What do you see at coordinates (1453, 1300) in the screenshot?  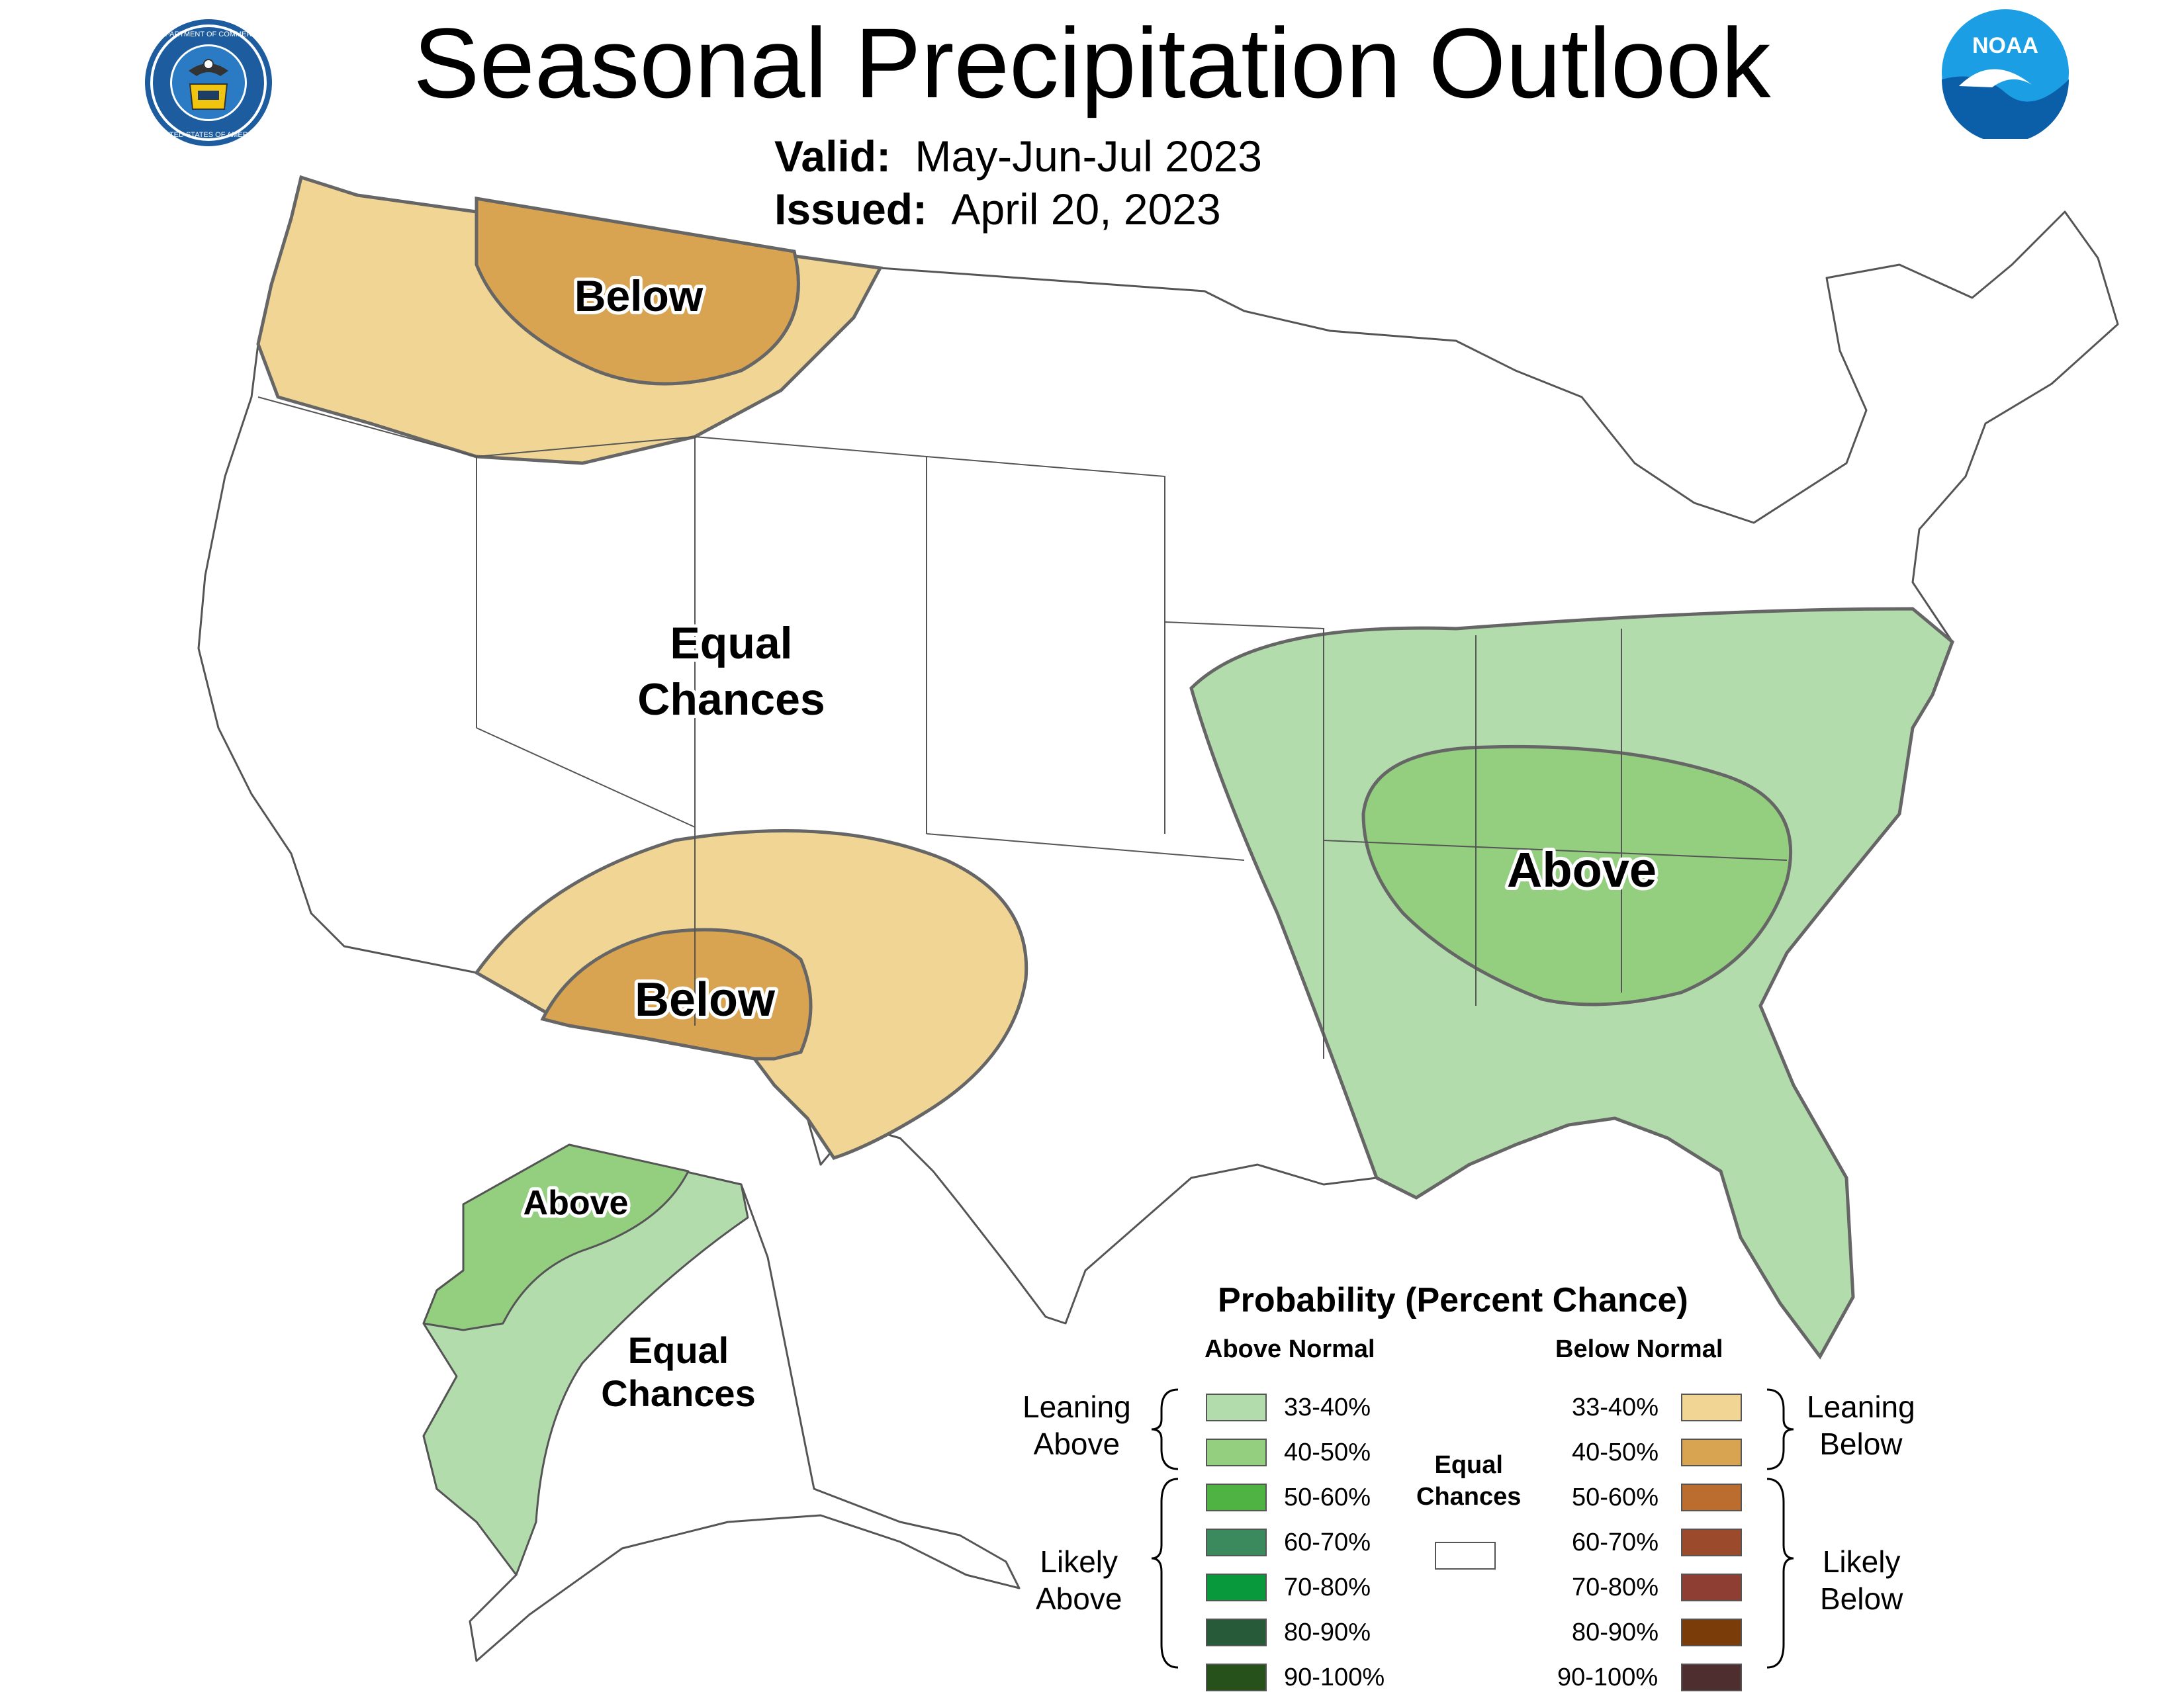 I see `legend-title: Probability (Percent Chance)` at bounding box center [1453, 1300].